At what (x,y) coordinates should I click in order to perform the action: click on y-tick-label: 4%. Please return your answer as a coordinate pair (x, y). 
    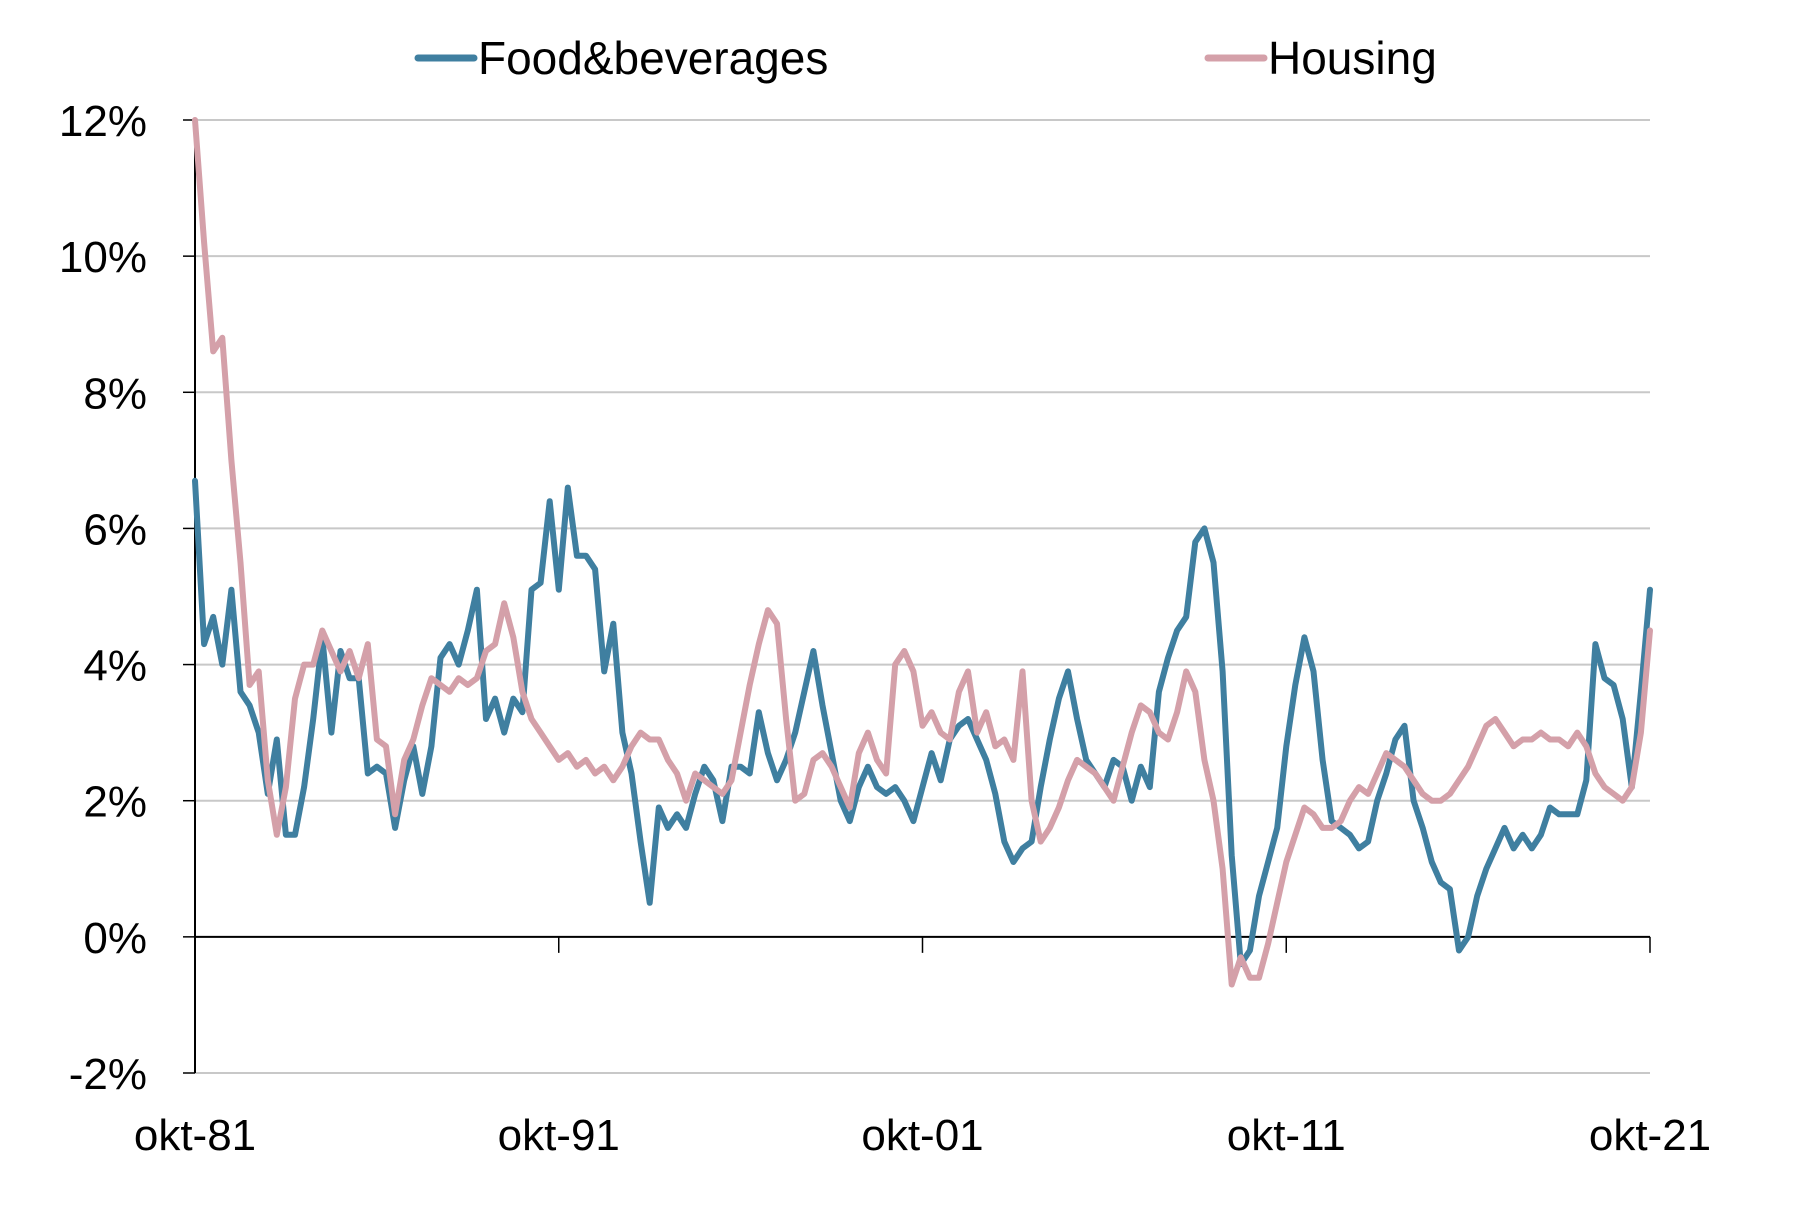
    Looking at the image, I should click on (115, 666).